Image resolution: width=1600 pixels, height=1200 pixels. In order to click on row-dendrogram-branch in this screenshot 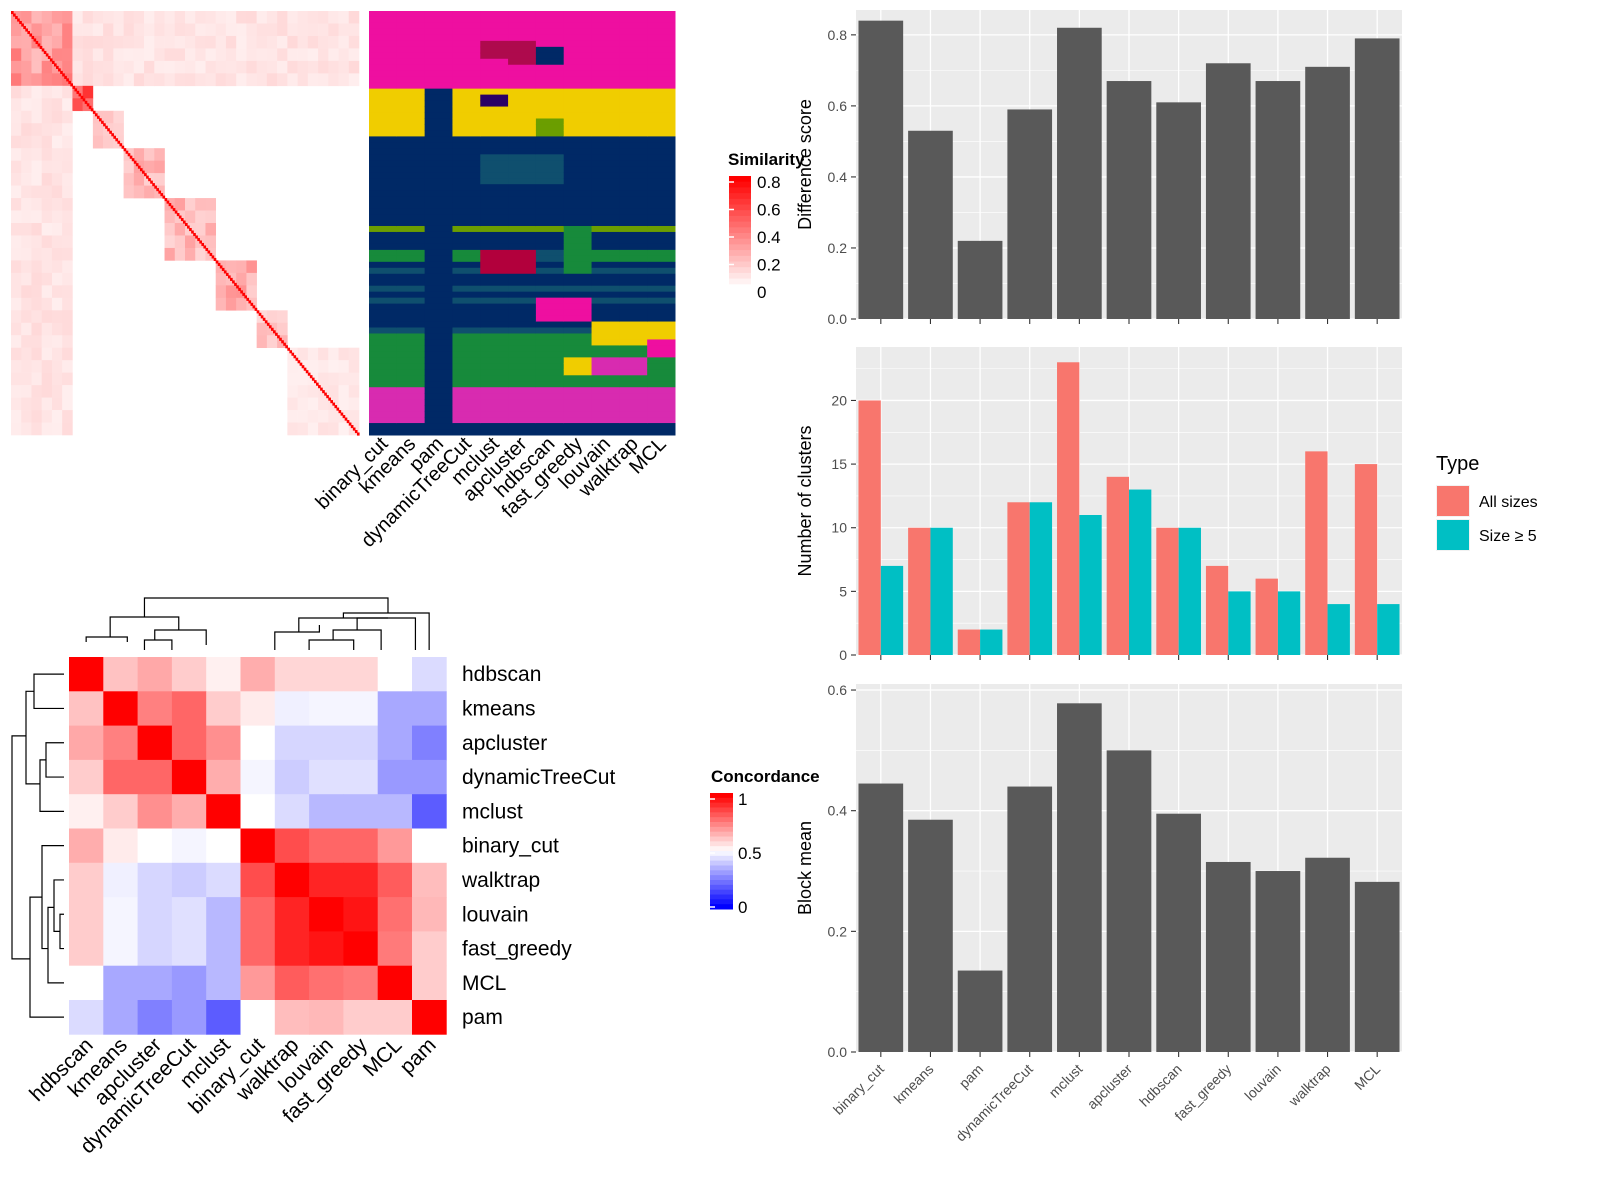, I will do `click(54, 760)`.